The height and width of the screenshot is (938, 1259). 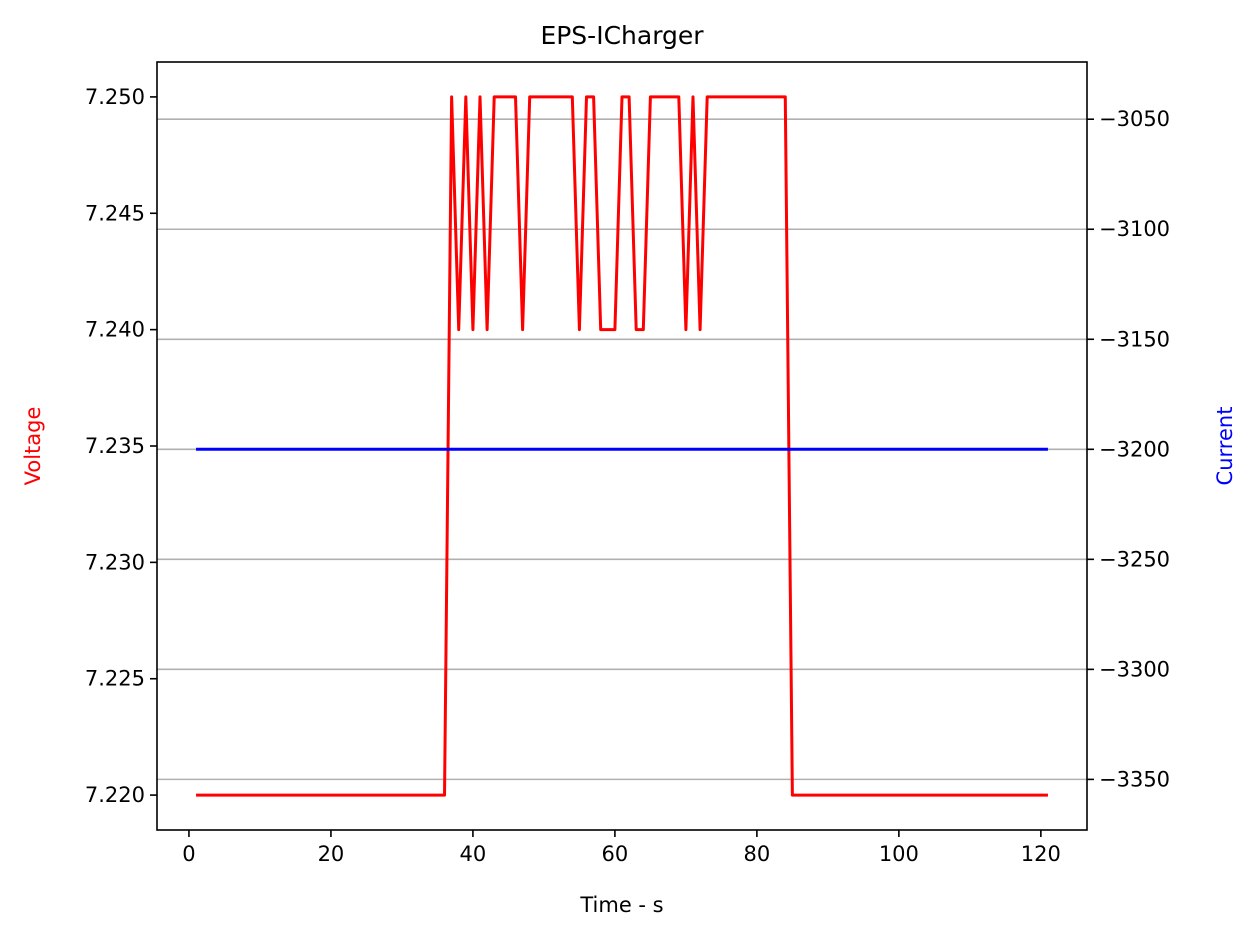 What do you see at coordinates (115, 679) in the screenshot?
I see `y-left-tick-label: 7.225` at bounding box center [115, 679].